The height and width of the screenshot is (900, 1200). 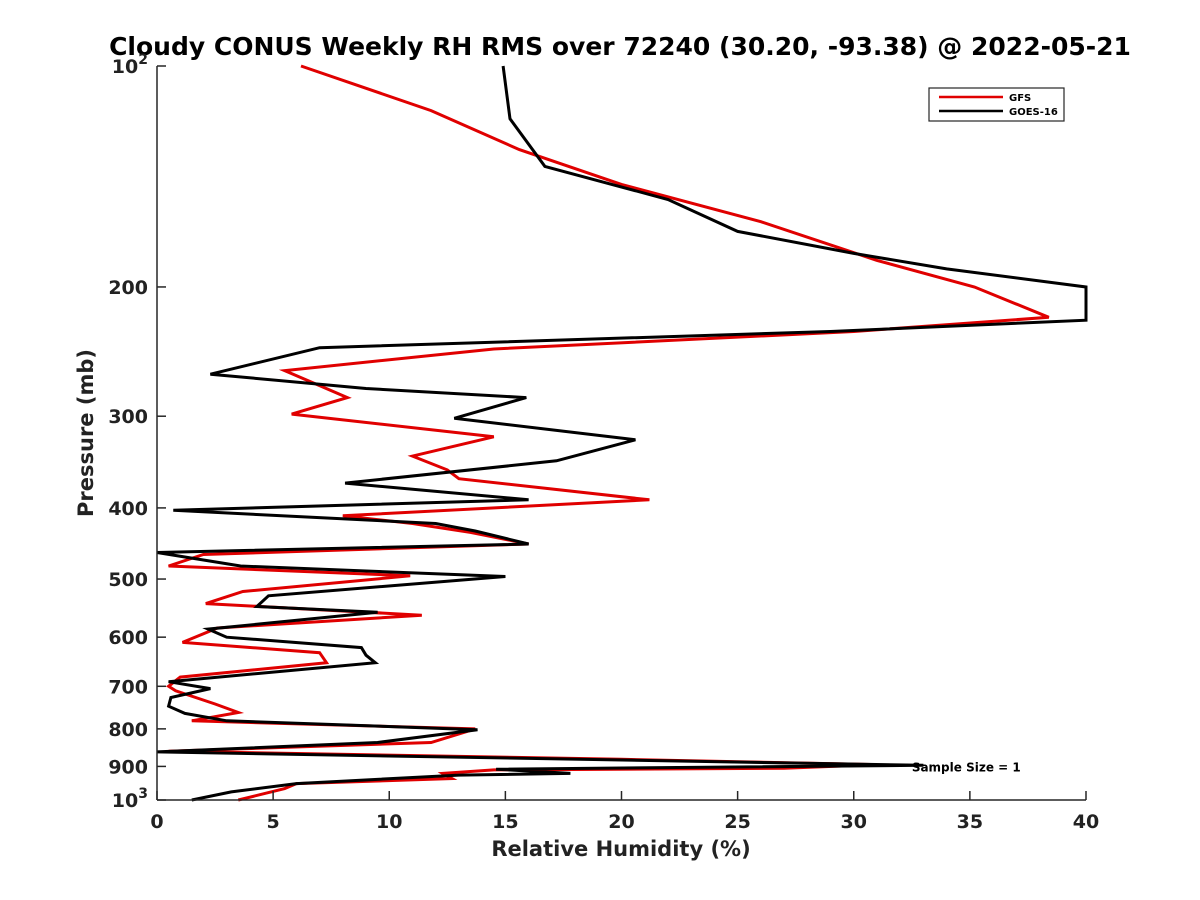 What do you see at coordinates (1033, 112) in the screenshot?
I see `legend-label-goes16: GOES-16` at bounding box center [1033, 112].